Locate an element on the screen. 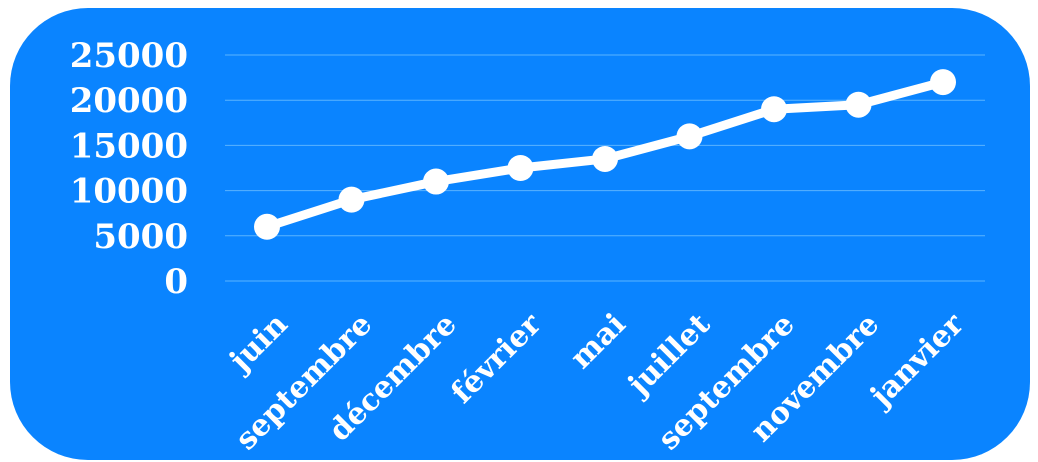 The image size is (1038, 462). y-tick-label-3: 15000 is located at coordinates (129, 146).